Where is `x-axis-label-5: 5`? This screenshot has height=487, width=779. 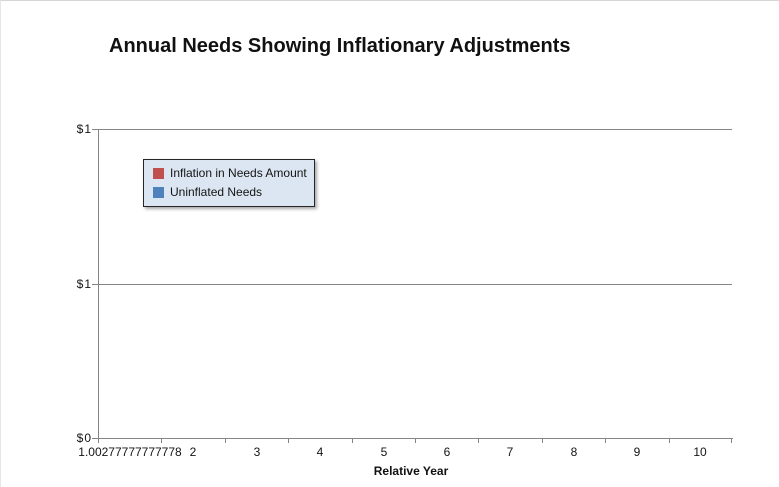 x-axis-label-5: 5 is located at coordinates (384, 452).